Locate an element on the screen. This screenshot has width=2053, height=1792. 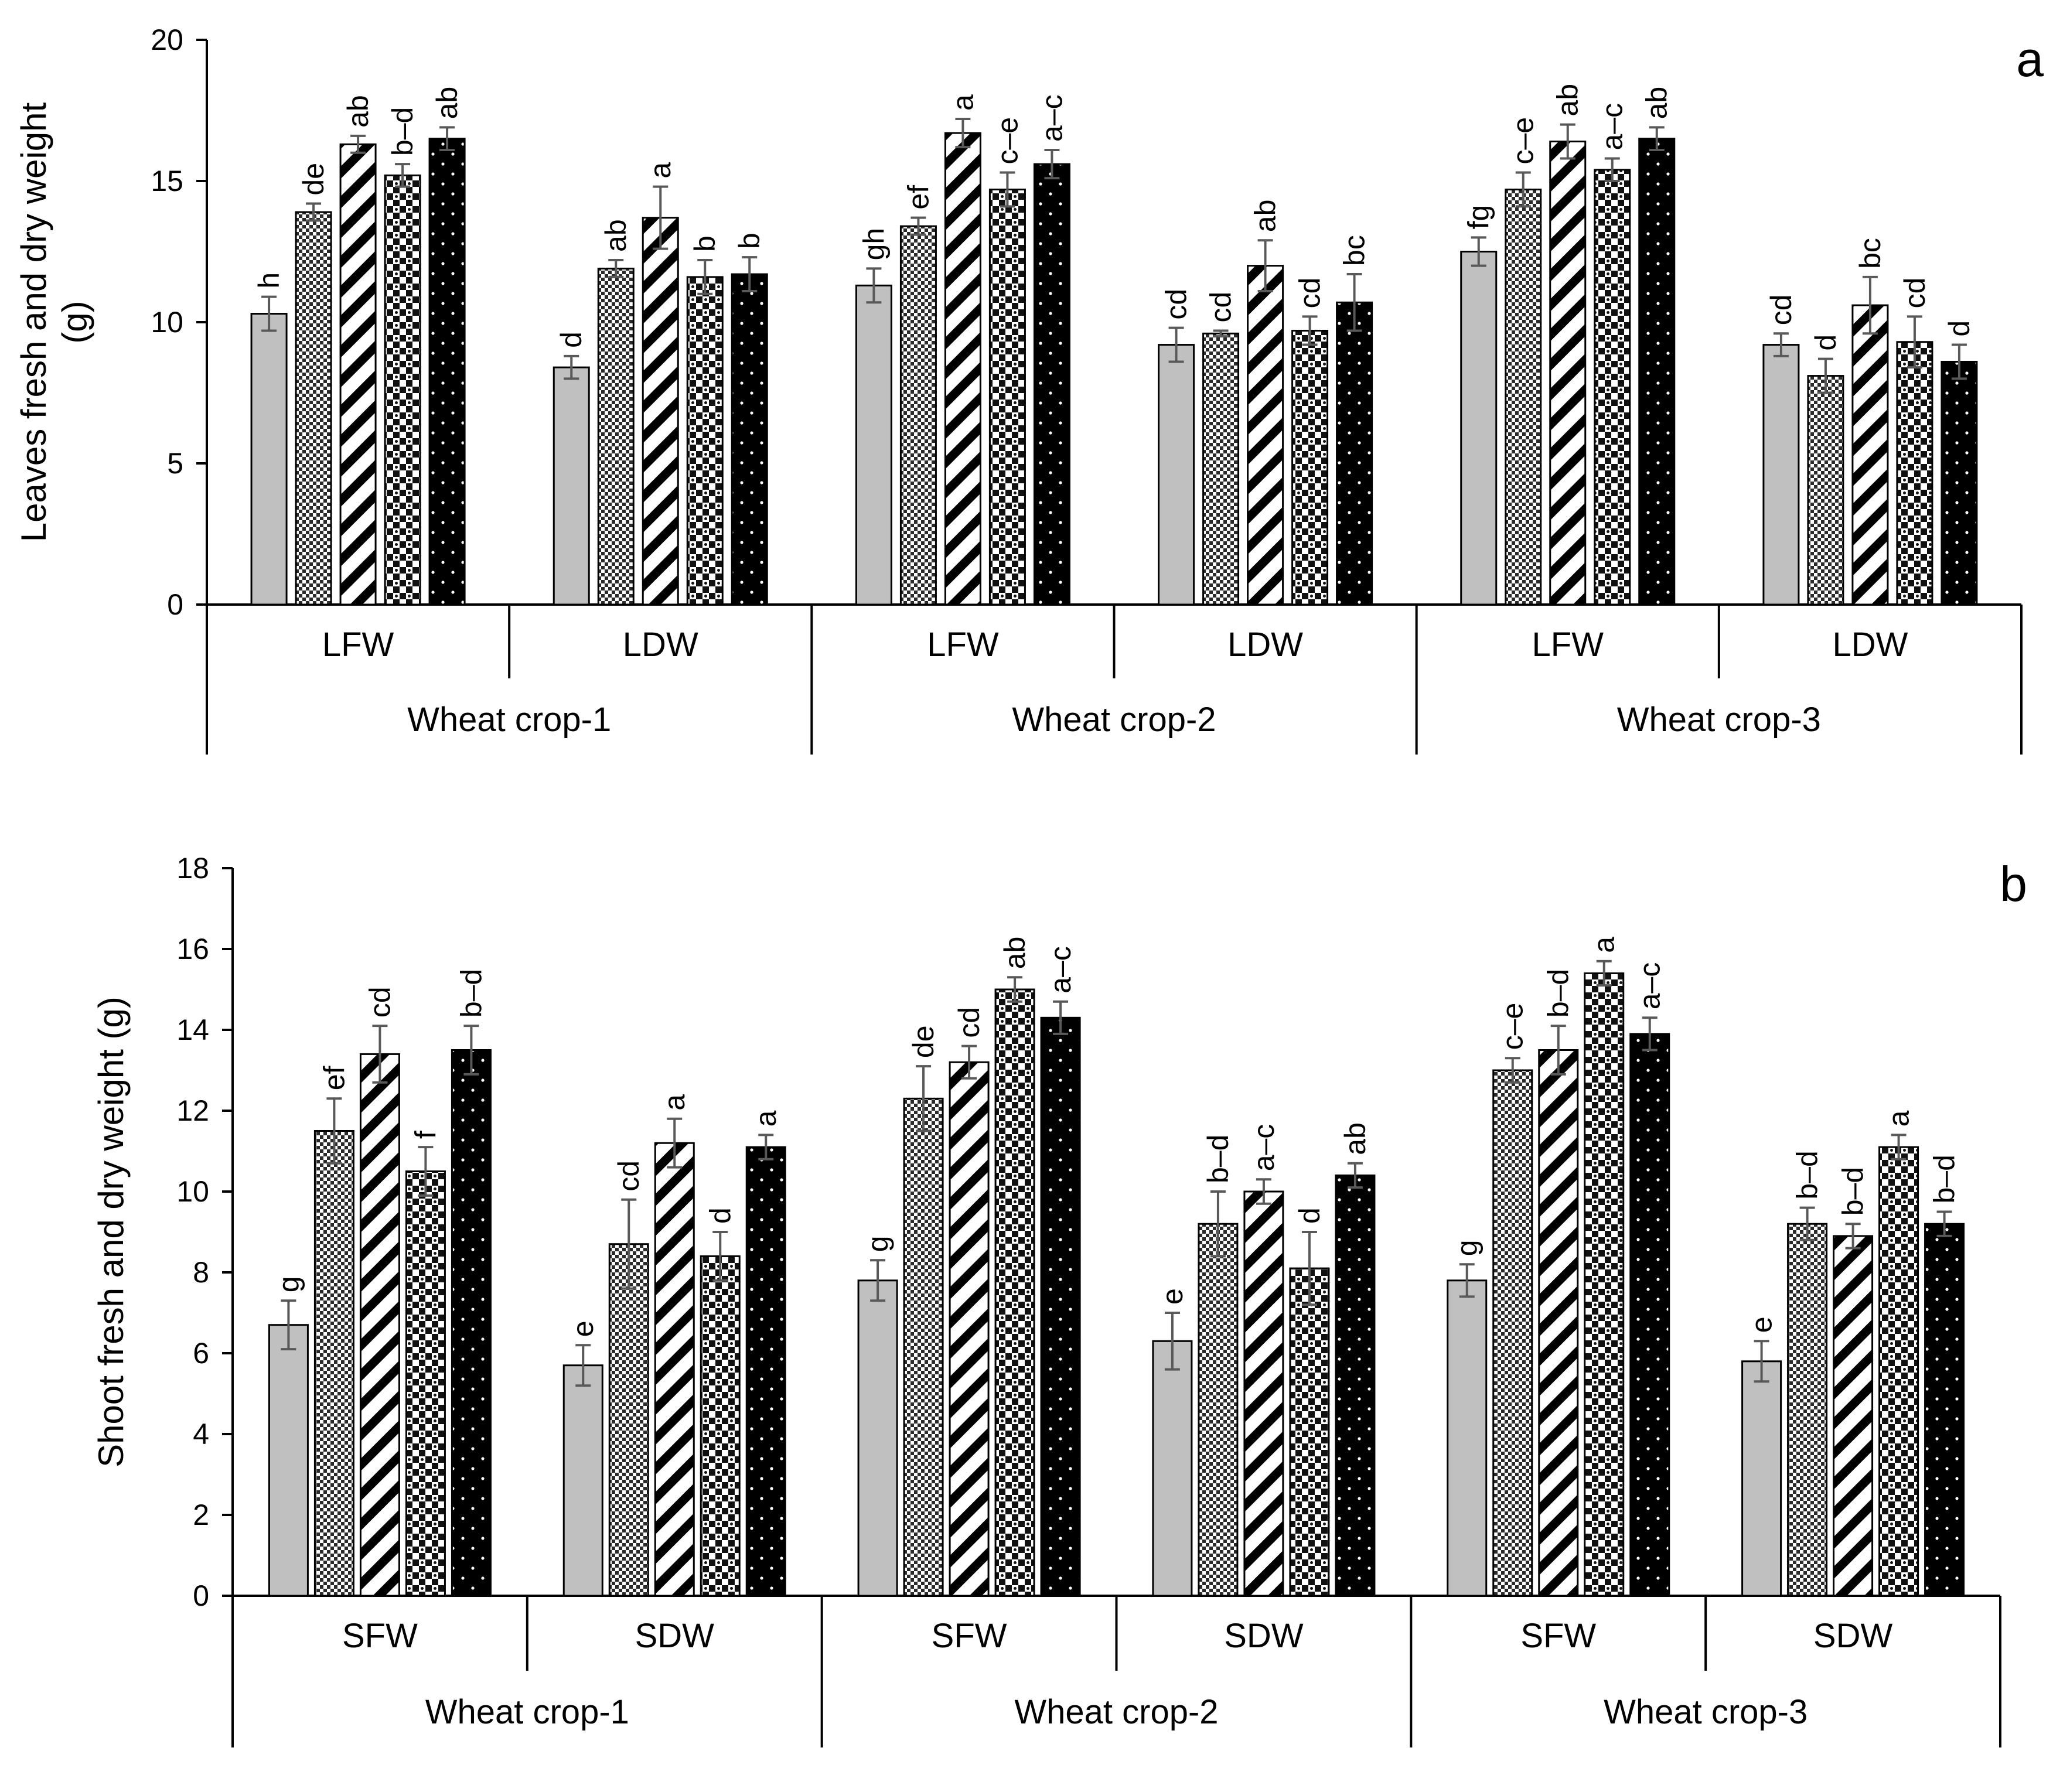
panel-b-significance-label: cd is located at coordinates (379, 1002).